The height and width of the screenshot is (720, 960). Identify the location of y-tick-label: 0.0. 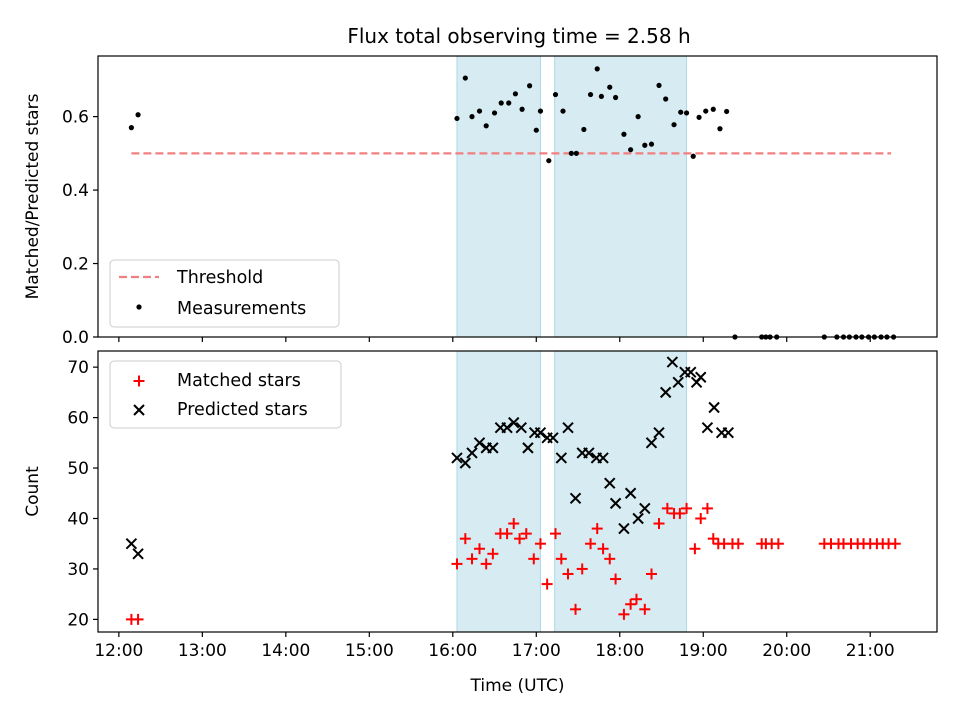
(75, 338).